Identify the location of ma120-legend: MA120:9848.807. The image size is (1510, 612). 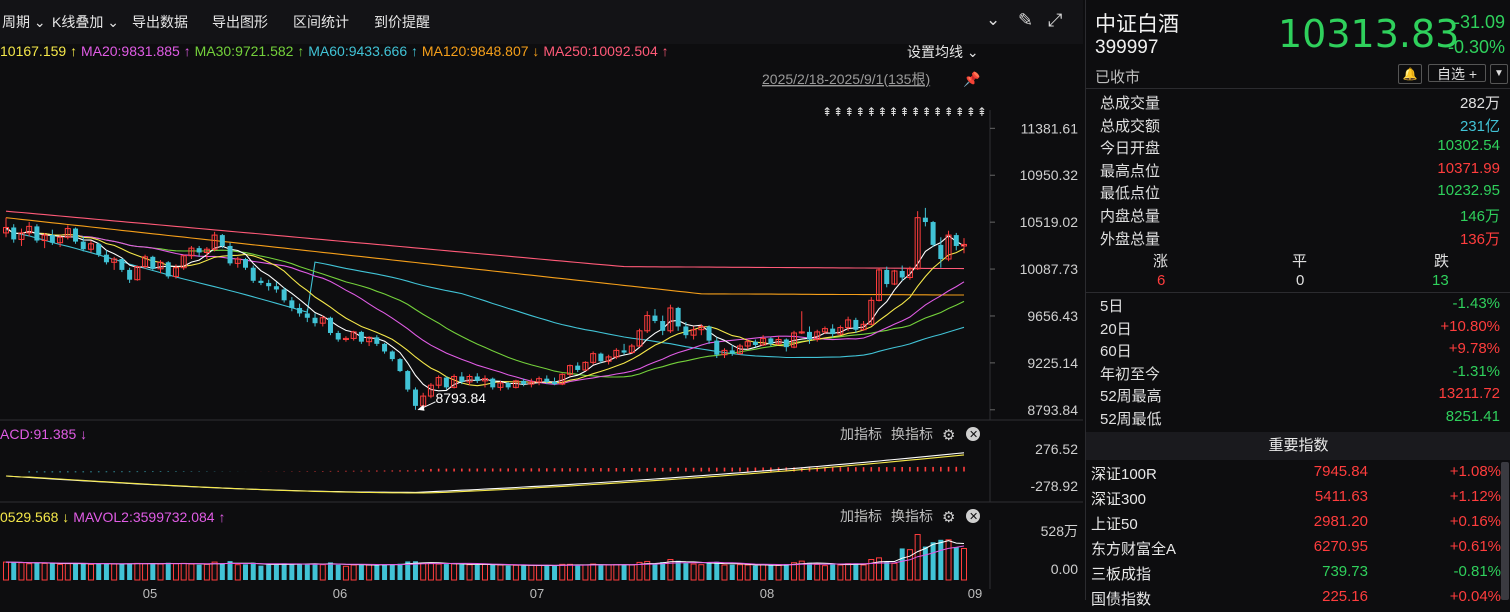
(475, 51).